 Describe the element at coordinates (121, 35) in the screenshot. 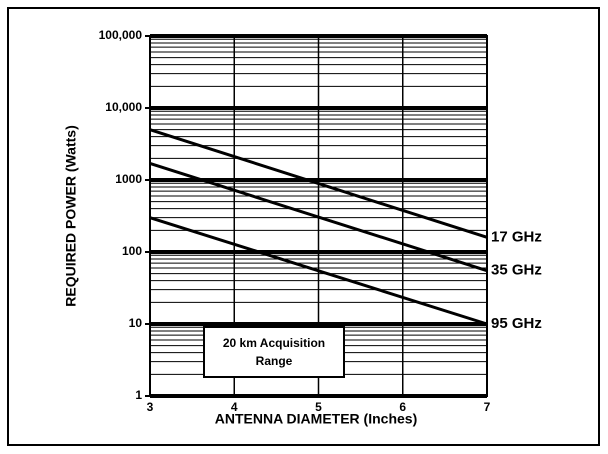

I see `y-tick-label: 100,000` at that location.